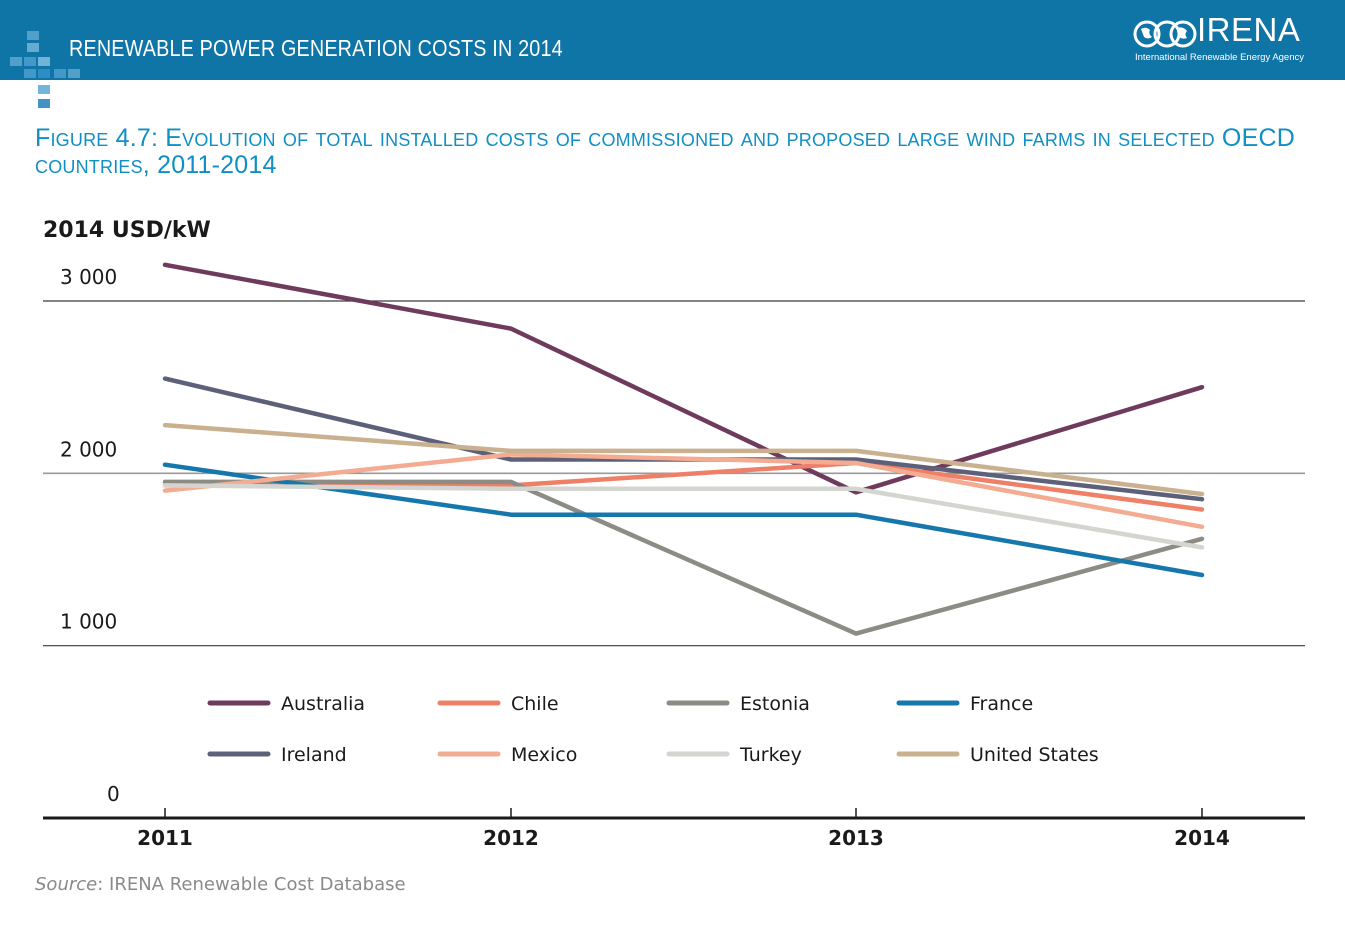  Describe the element at coordinates (314, 755) in the screenshot. I see `legend-label-ireland: Ireland` at that location.